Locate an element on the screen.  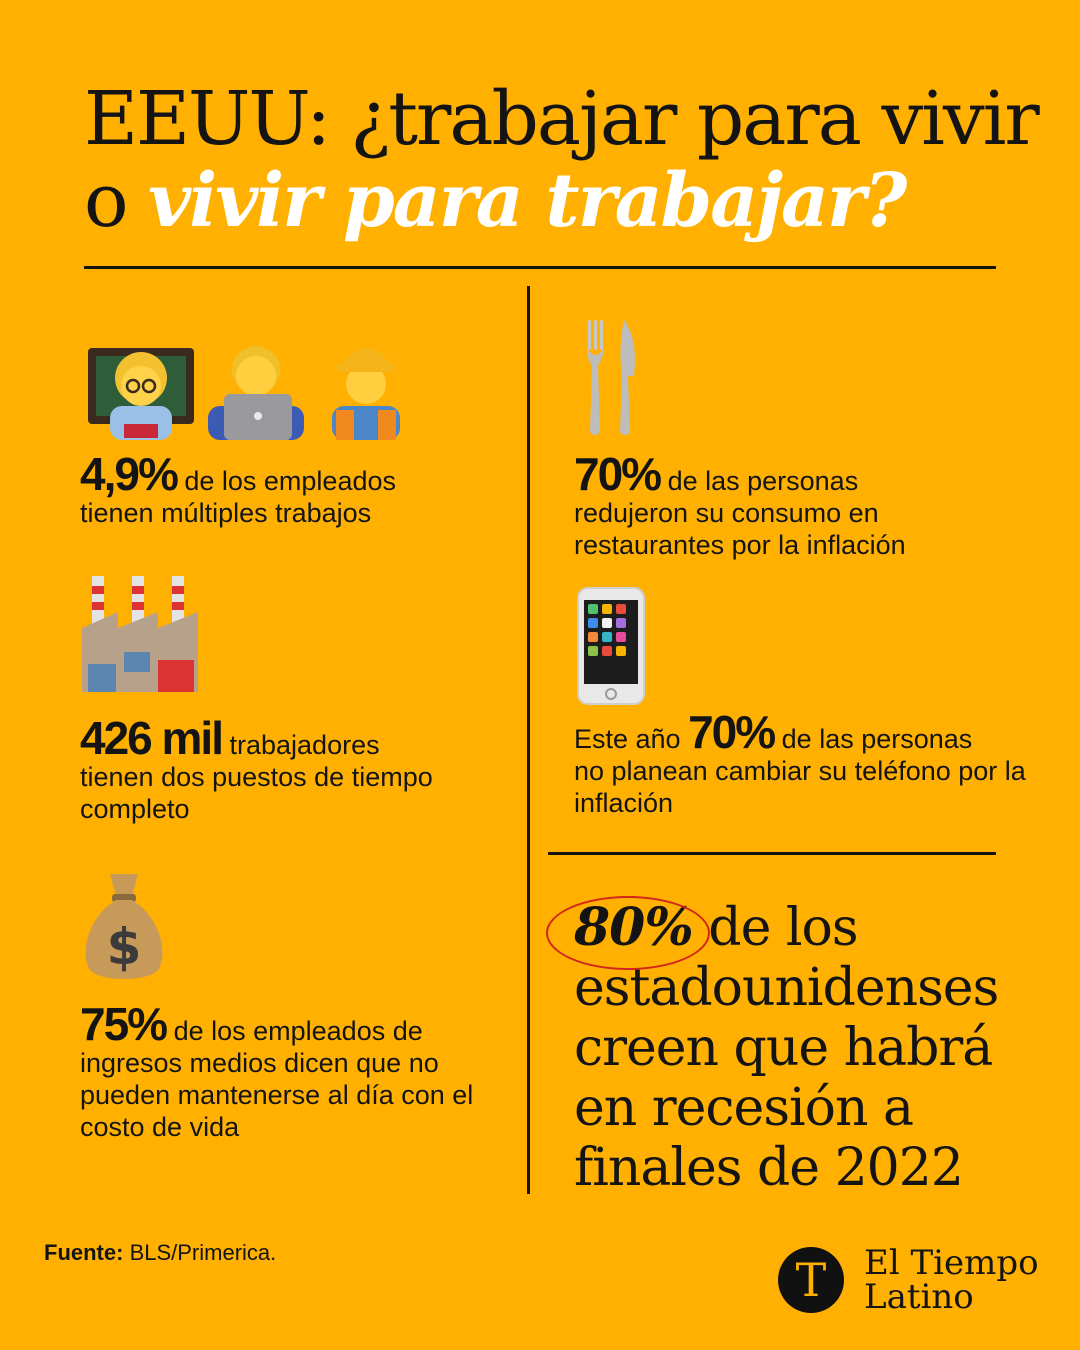
logo-line2: Latino is located at coordinates (919, 1297).